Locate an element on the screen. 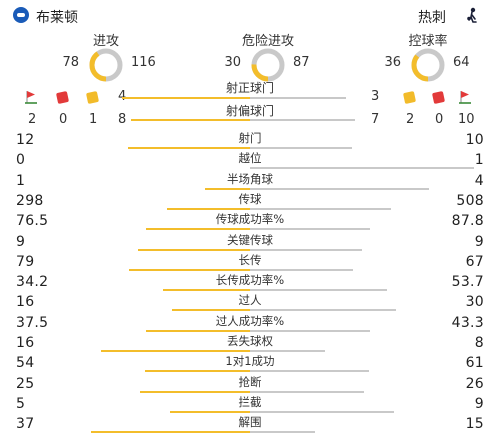 This screenshot has width=500, height=440. stat-home-value: 54 is located at coordinates (25, 363).